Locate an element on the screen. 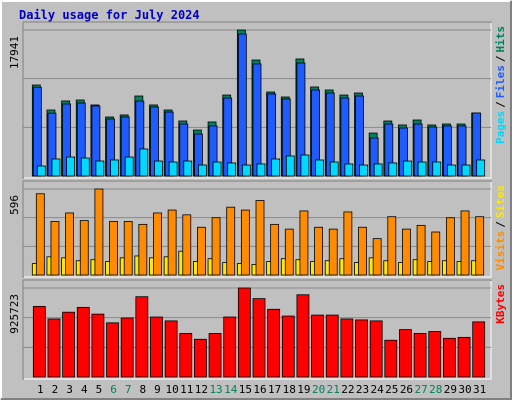 The height and width of the screenshot is (400, 512). x-tick-label: 3 is located at coordinates (69, 389).